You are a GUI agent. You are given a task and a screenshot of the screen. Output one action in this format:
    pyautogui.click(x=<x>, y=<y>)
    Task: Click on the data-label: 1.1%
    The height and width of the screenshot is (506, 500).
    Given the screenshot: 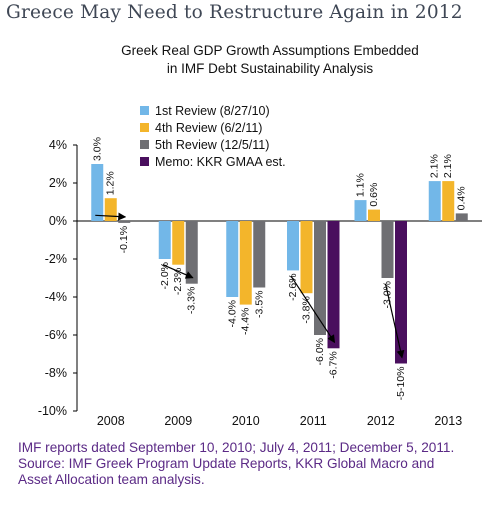 What is the action you would take?
    pyautogui.click(x=361, y=185)
    